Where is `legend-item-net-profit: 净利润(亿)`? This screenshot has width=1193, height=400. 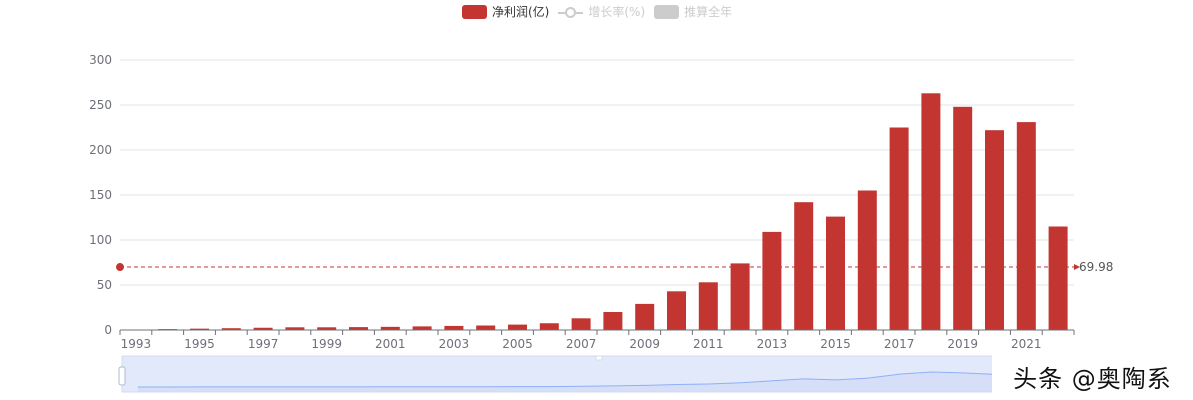
legend-item-net-profit: 净利润(亿) is located at coordinates (505, 11).